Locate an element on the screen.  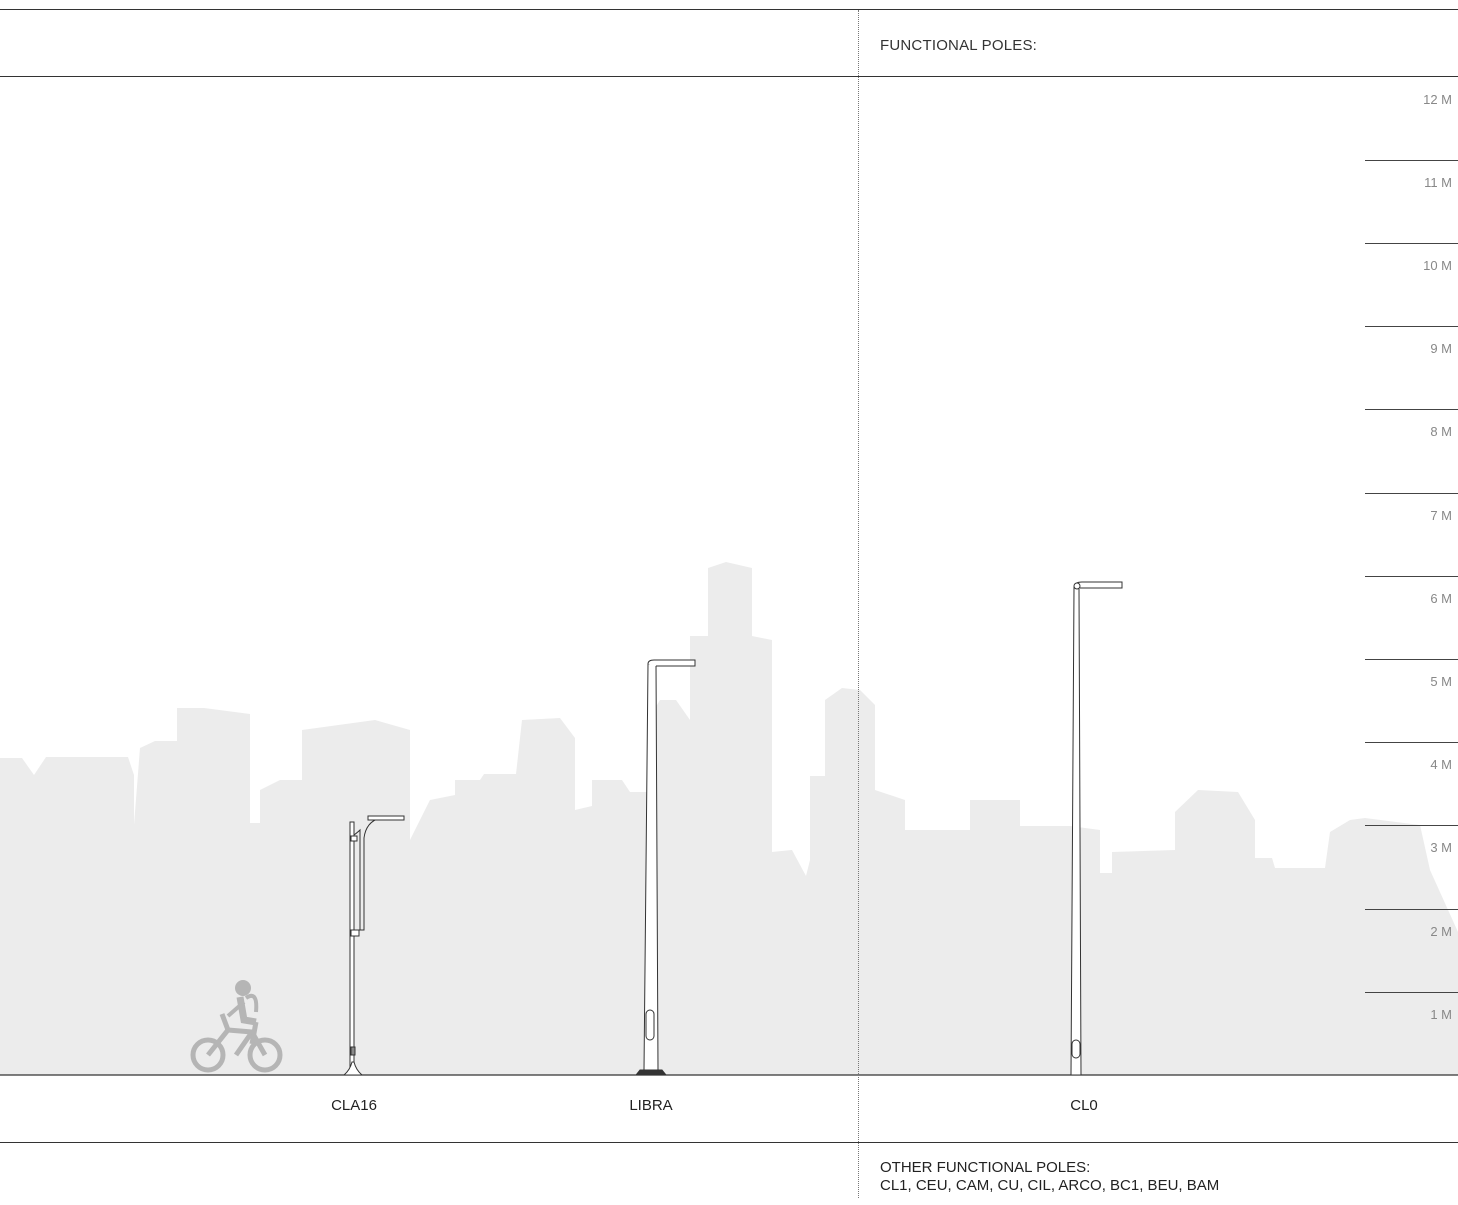
pole-label-cl0: CL0 is located at coordinates (1084, 1105).